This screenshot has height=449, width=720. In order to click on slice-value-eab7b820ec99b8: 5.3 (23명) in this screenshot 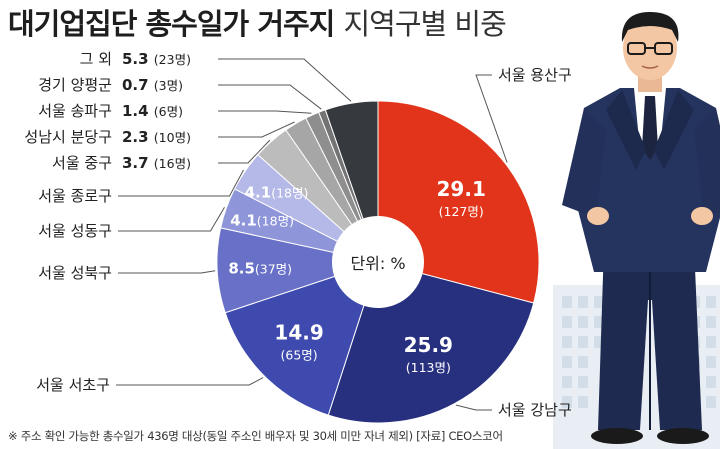, I will do `click(156, 59)`.